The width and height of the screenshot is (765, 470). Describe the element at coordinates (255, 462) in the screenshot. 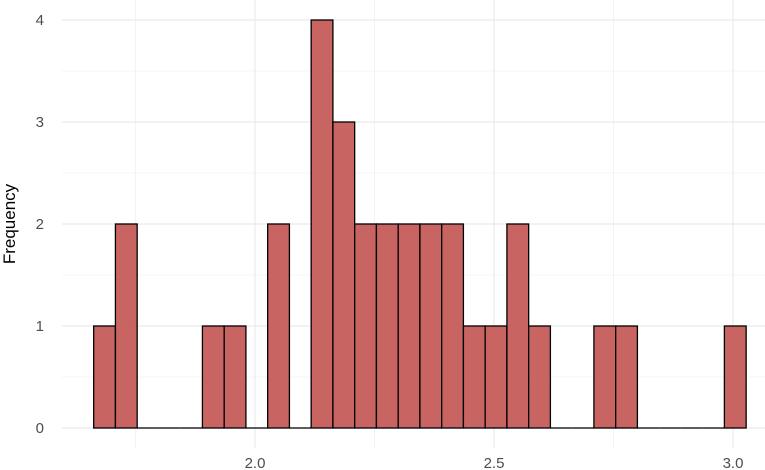

I see `x-tick-label: 2.0` at that location.